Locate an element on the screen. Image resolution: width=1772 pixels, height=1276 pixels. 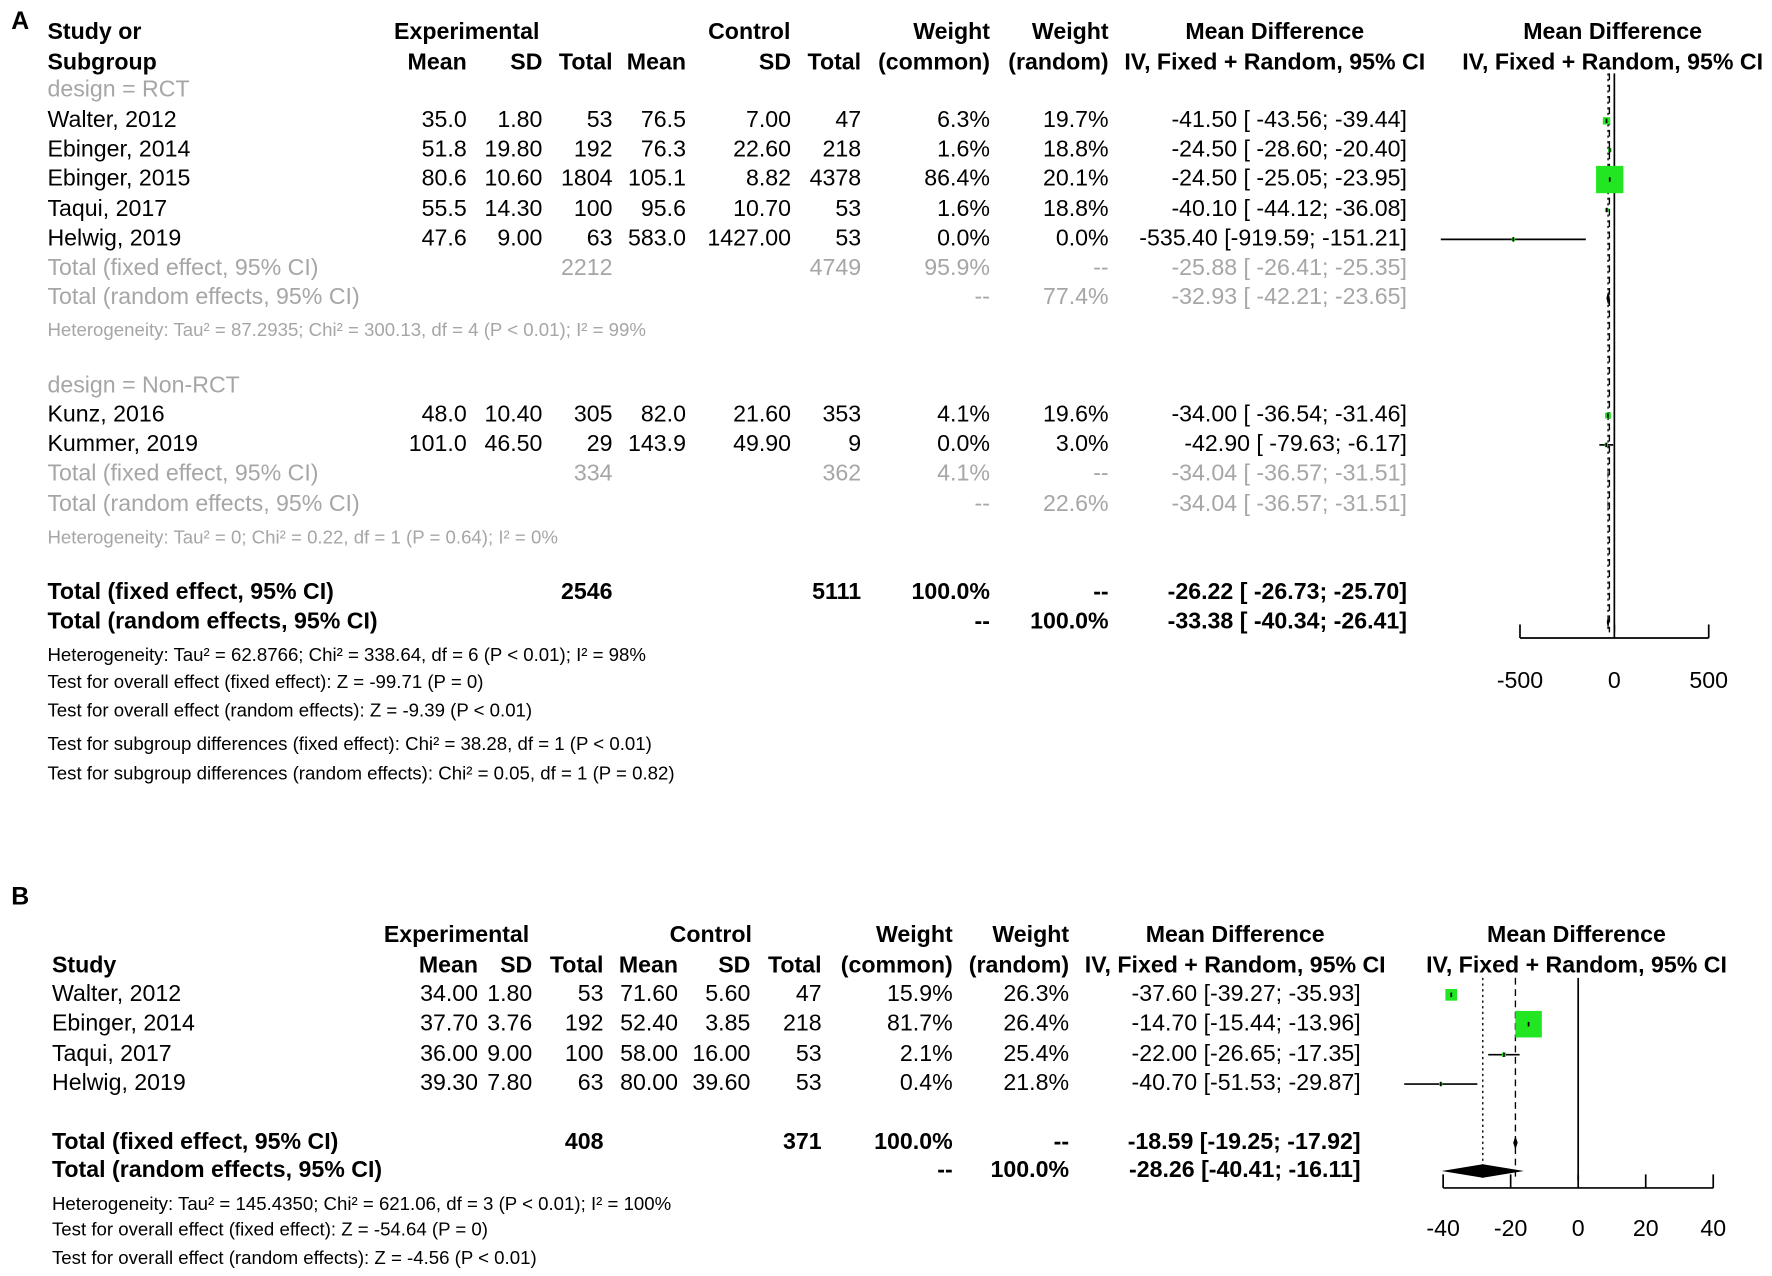
header: Study is located at coordinates (84, 965).